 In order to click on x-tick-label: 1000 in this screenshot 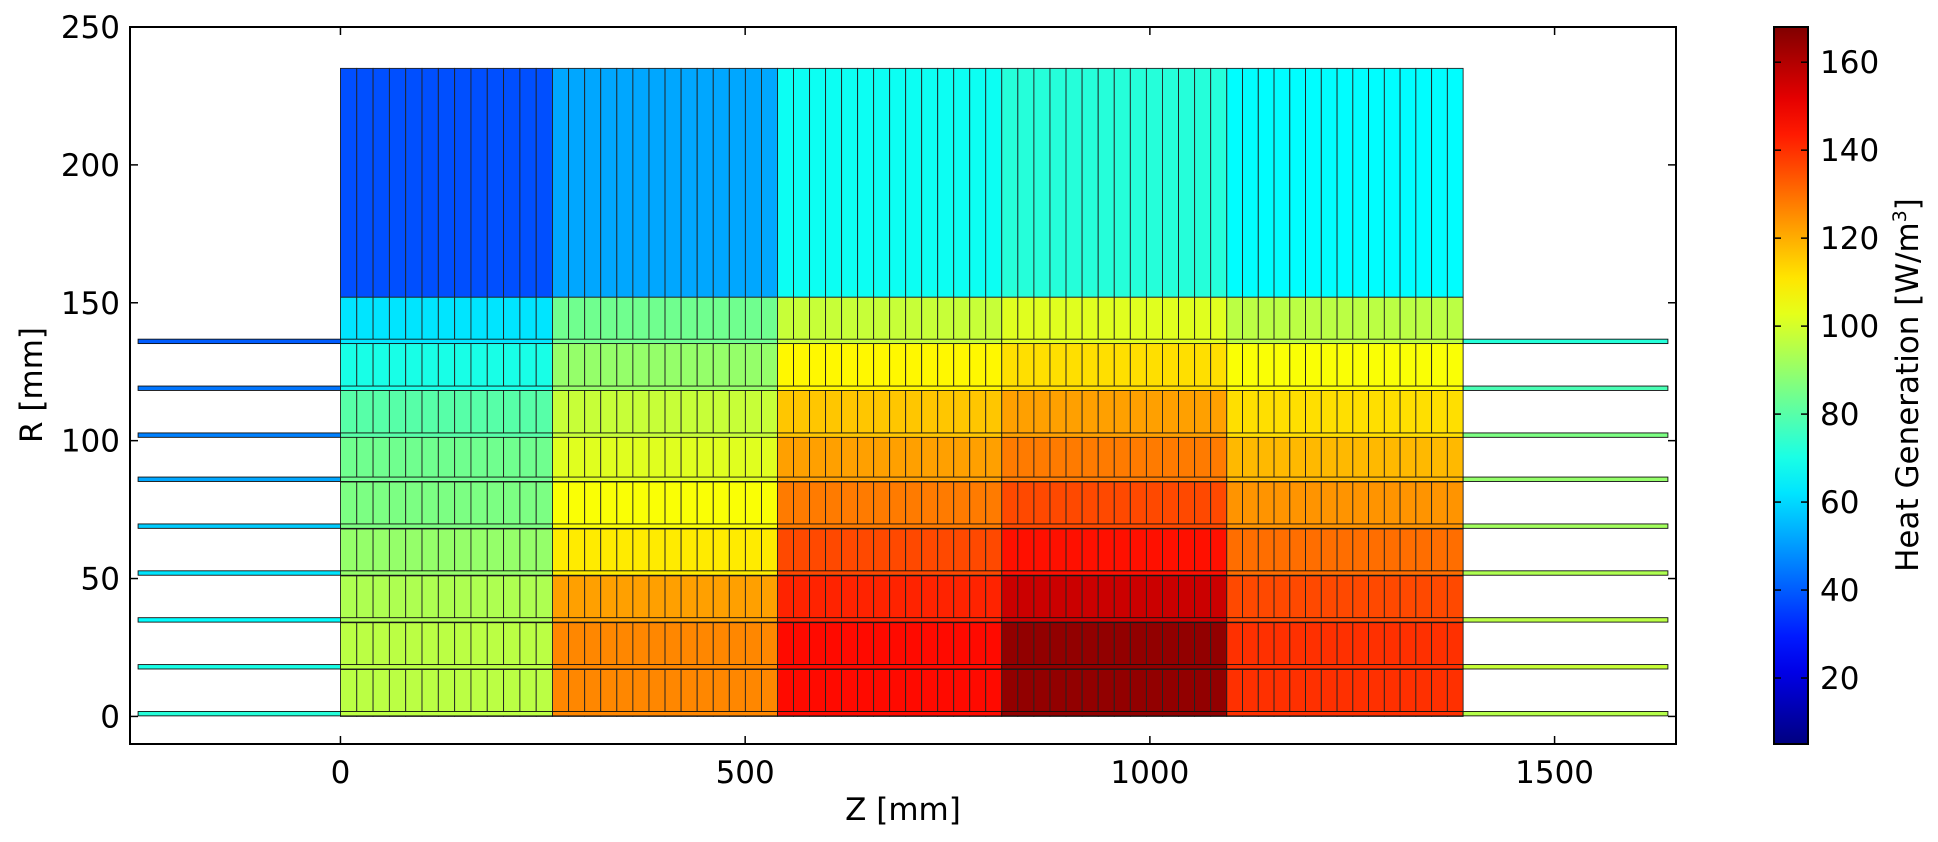, I will do `click(1149, 773)`.